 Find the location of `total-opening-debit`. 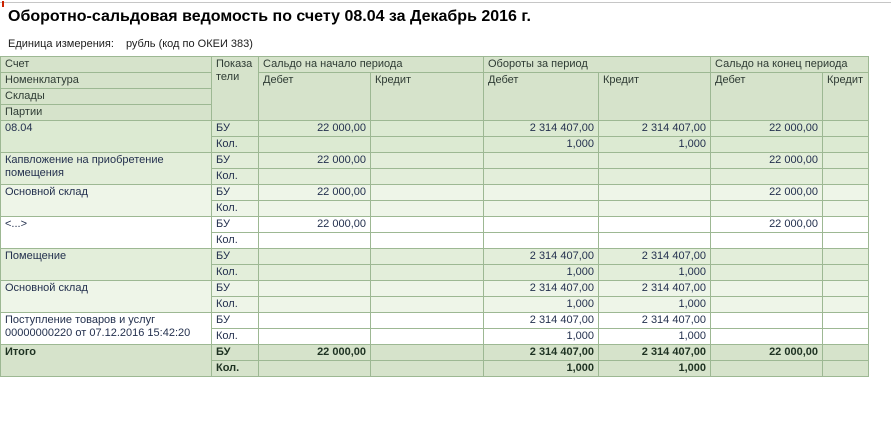

total-opening-debit is located at coordinates (314, 368).